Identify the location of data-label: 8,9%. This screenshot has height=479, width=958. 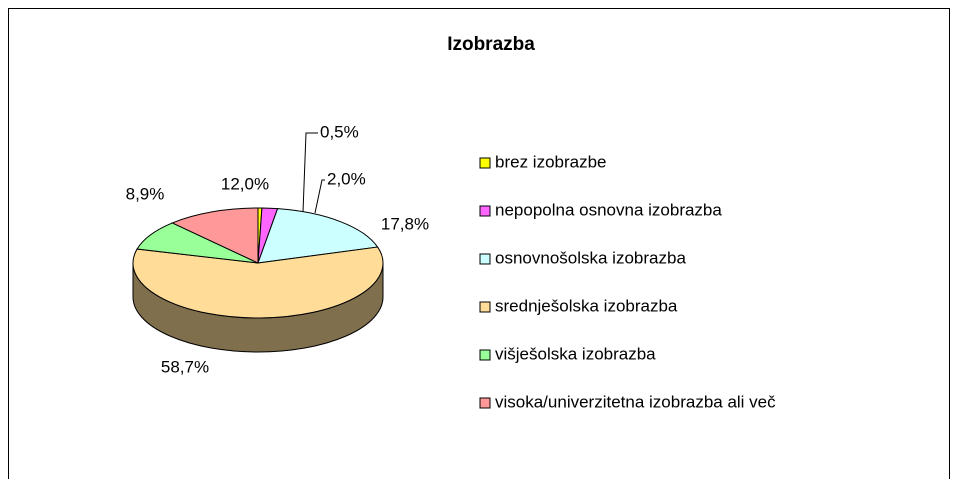
(145, 193).